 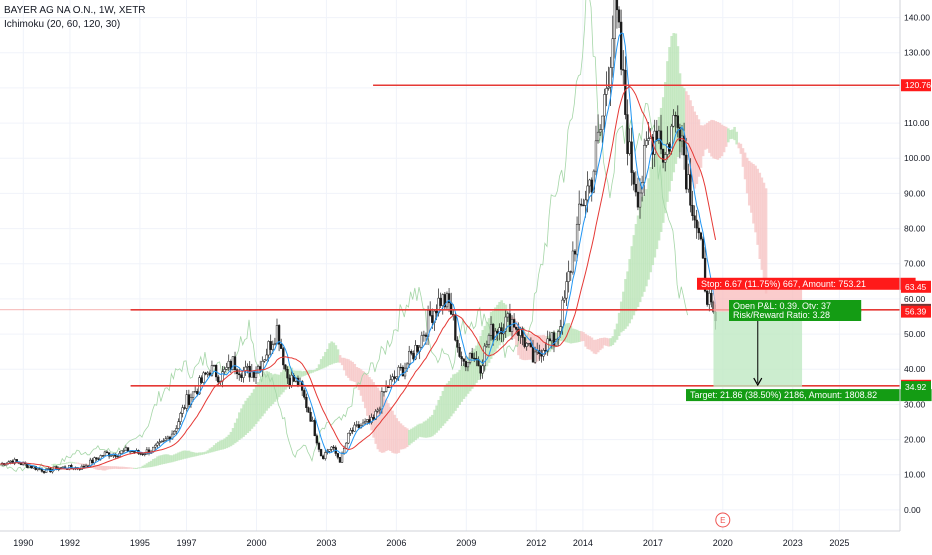 I want to click on x-tick-label: 2012, so click(x=536, y=543).